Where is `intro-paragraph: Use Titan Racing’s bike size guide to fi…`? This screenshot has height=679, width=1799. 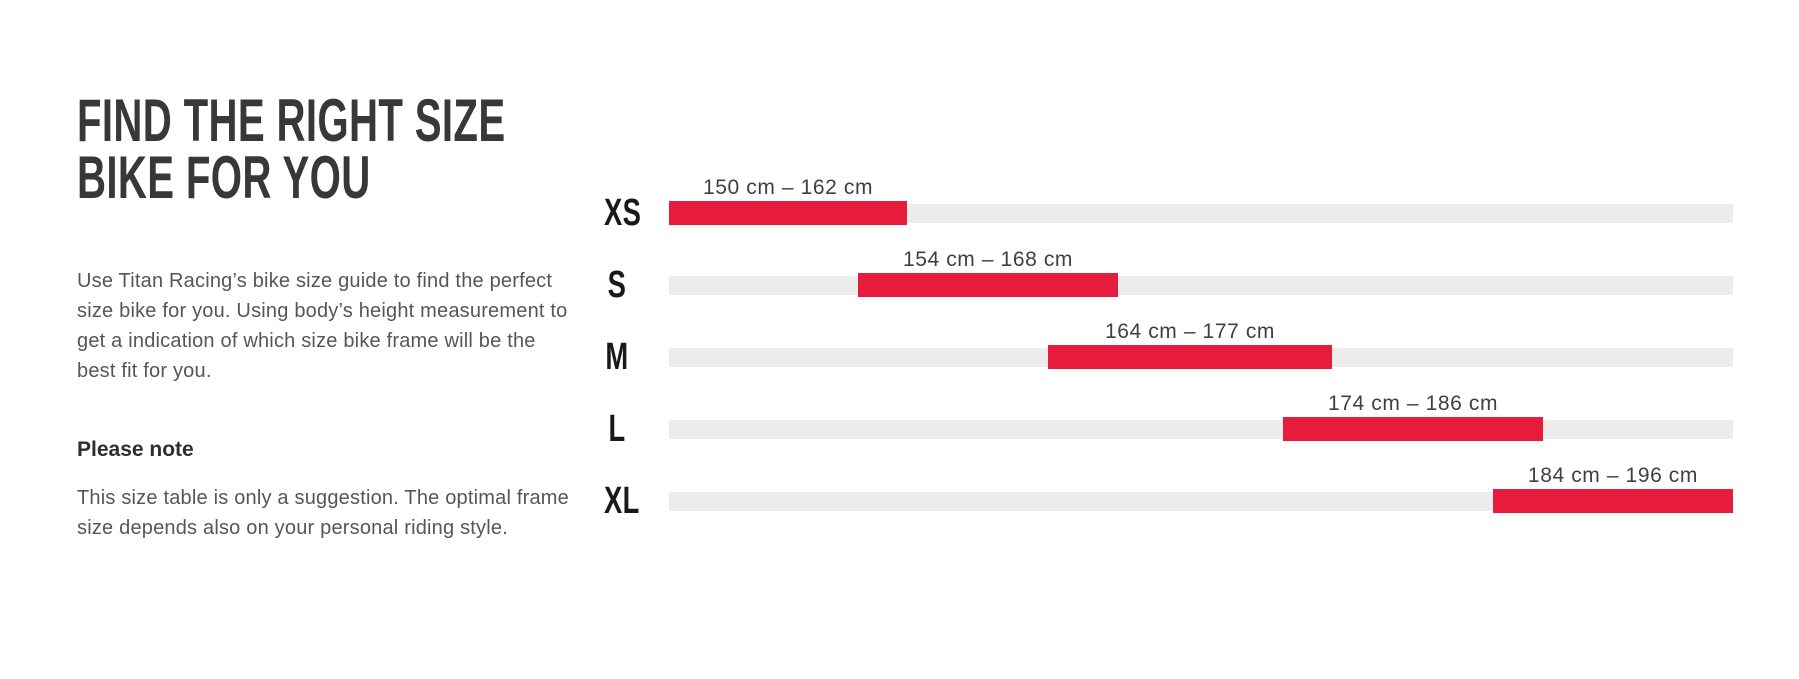 intro-paragraph: Use Titan Racing’s bike size guide to fi… is located at coordinates (322, 326).